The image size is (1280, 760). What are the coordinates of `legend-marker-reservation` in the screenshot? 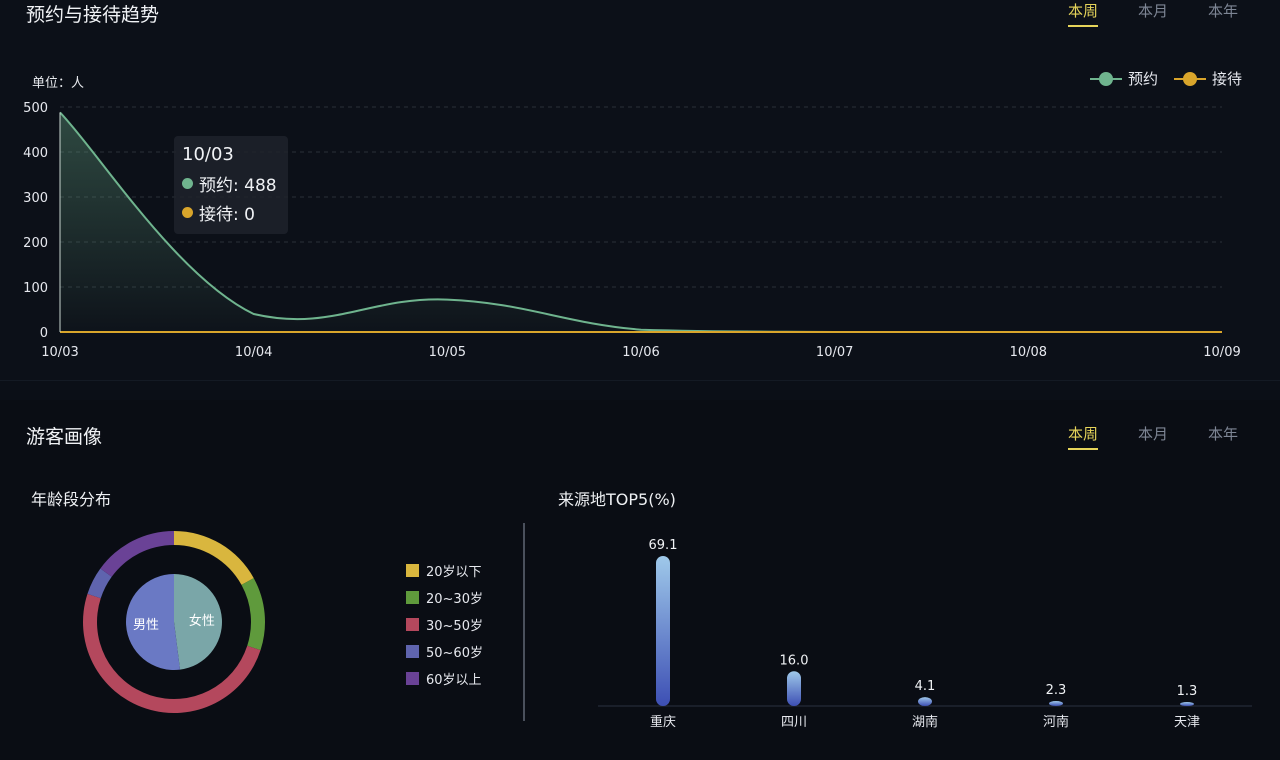 It's located at (1105, 78).